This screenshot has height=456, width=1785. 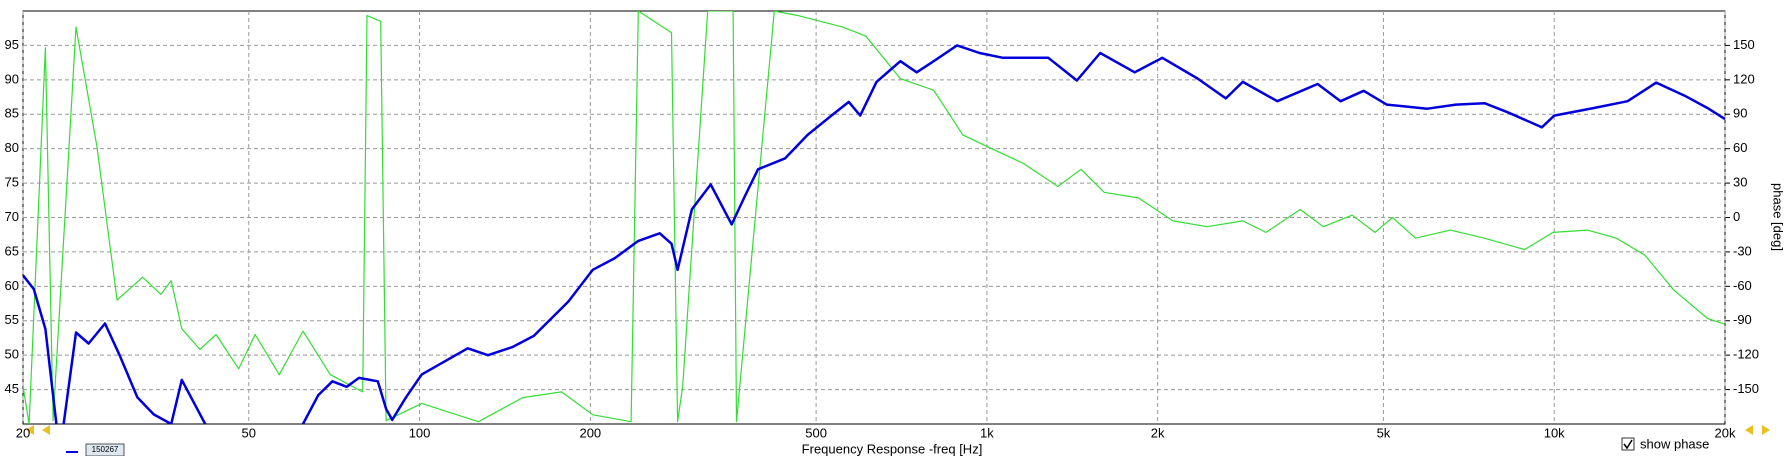 What do you see at coordinates (1746, 354) in the screenshot?
I see `y2-tick-label: -120` at bounding box center [1746, 354].